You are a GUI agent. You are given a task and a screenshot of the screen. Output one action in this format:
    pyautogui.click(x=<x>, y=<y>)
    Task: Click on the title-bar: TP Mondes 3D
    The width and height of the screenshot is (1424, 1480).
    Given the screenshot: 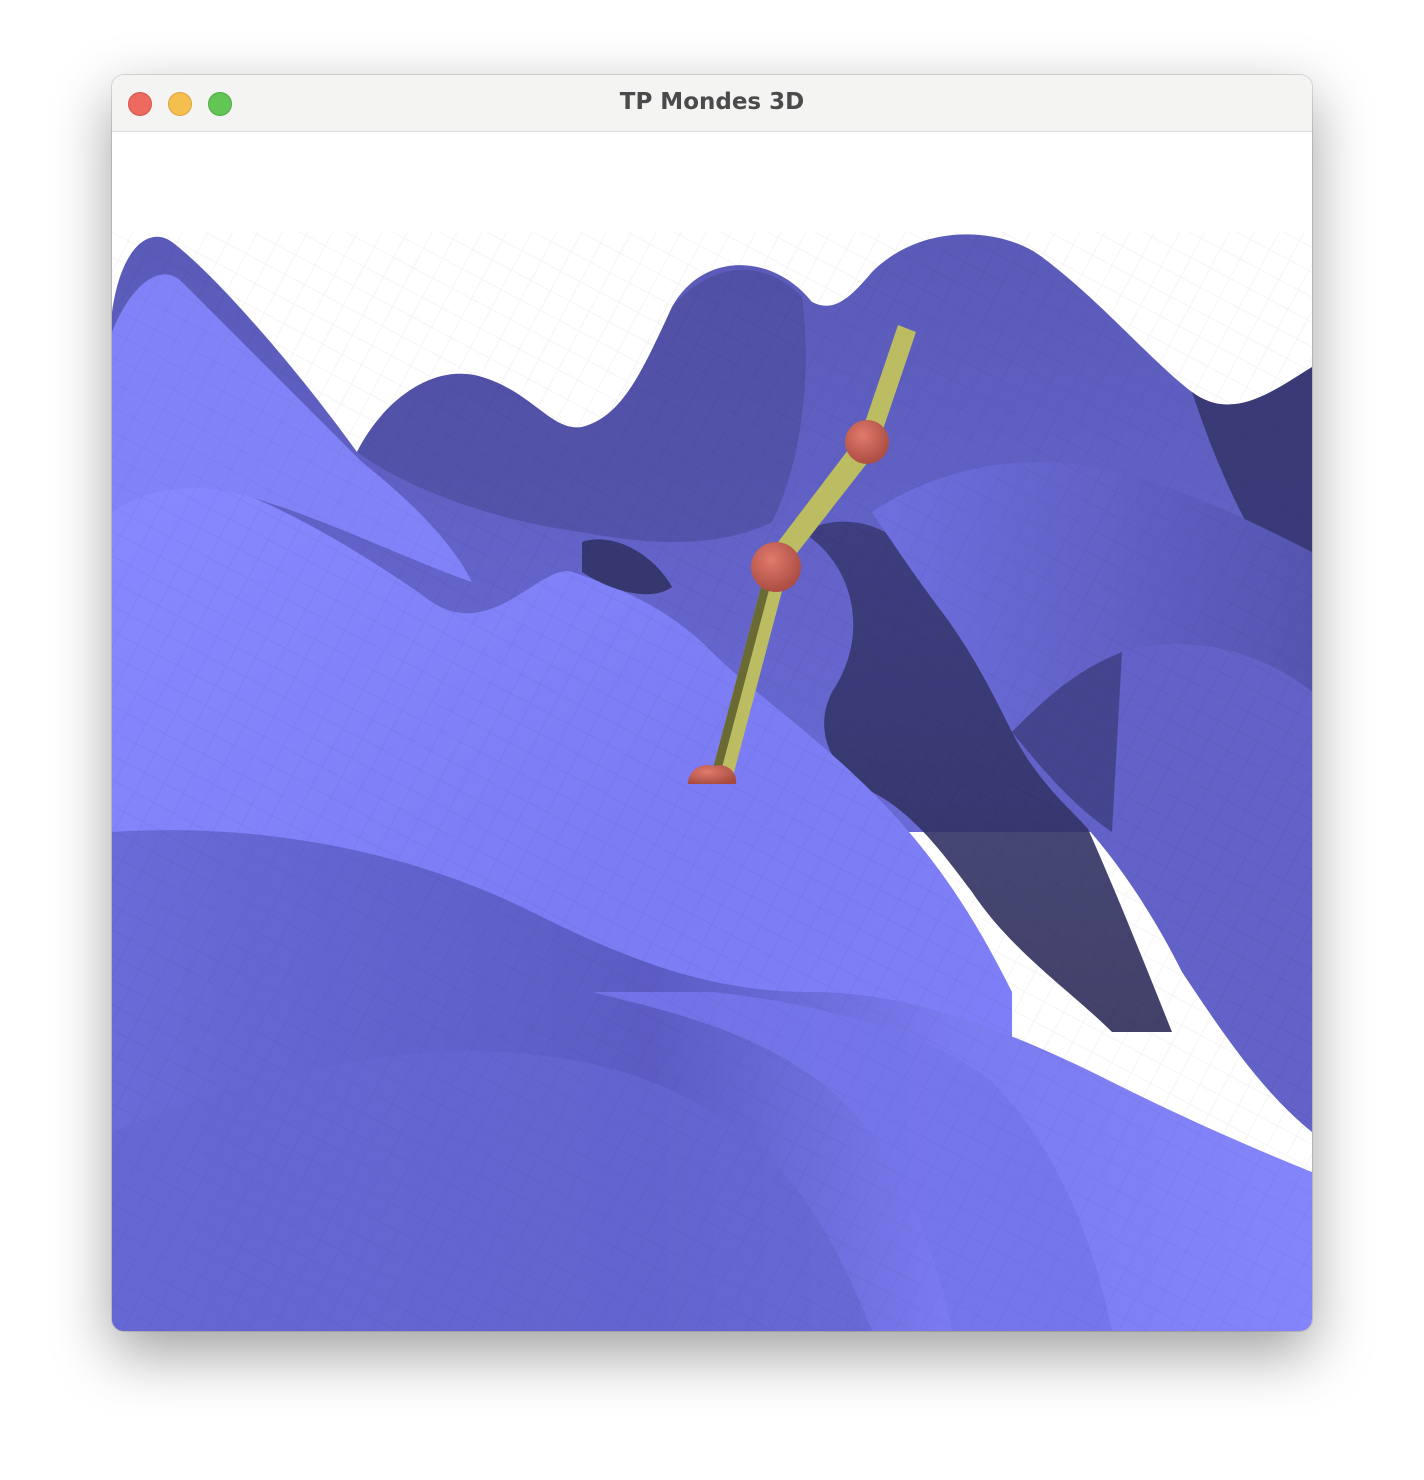 What is the action you would take?
    pyautogui.click(x=712, y=103)
    